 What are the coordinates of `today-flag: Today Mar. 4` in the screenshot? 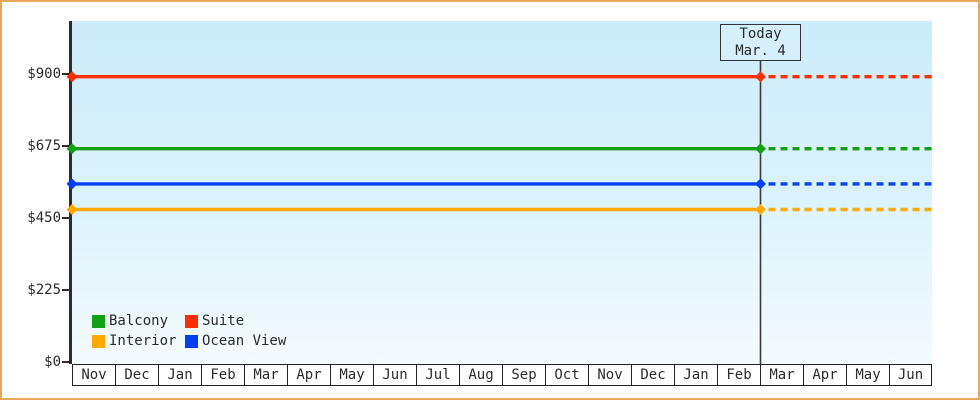 It's located at (760, 42).